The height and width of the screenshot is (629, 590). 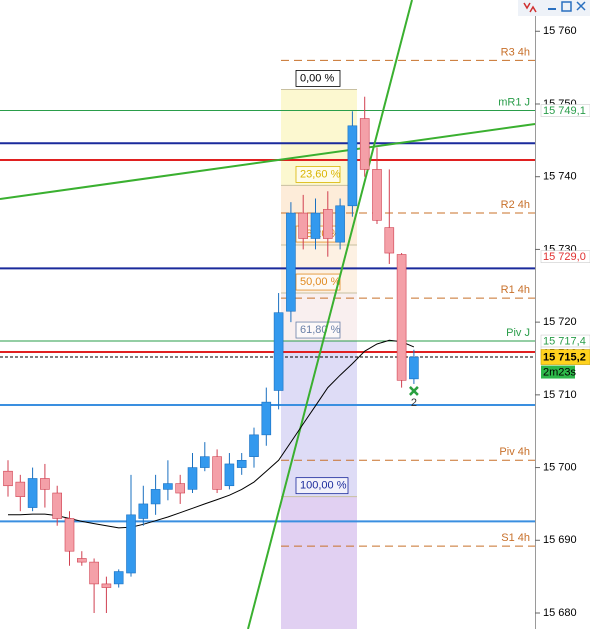 What do you see at coordinates (581, 6) in the screenshot?
I see `close` at bounding box center [581, 6].